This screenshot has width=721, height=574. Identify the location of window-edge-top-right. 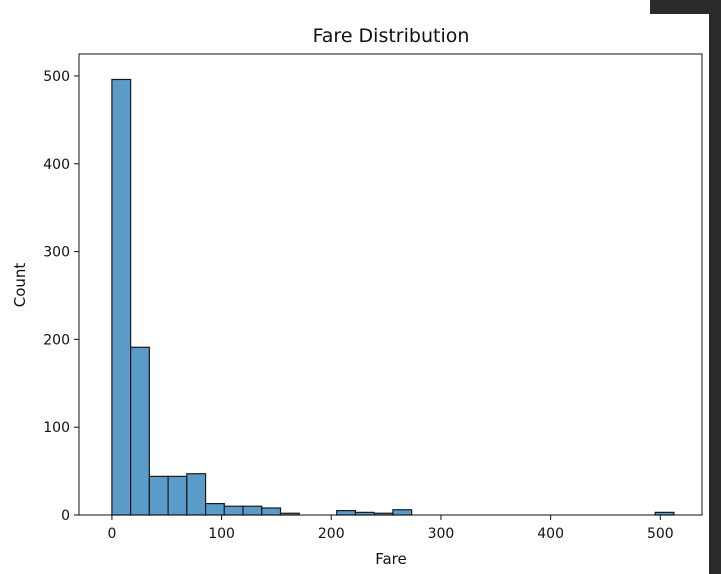
(685, 7).